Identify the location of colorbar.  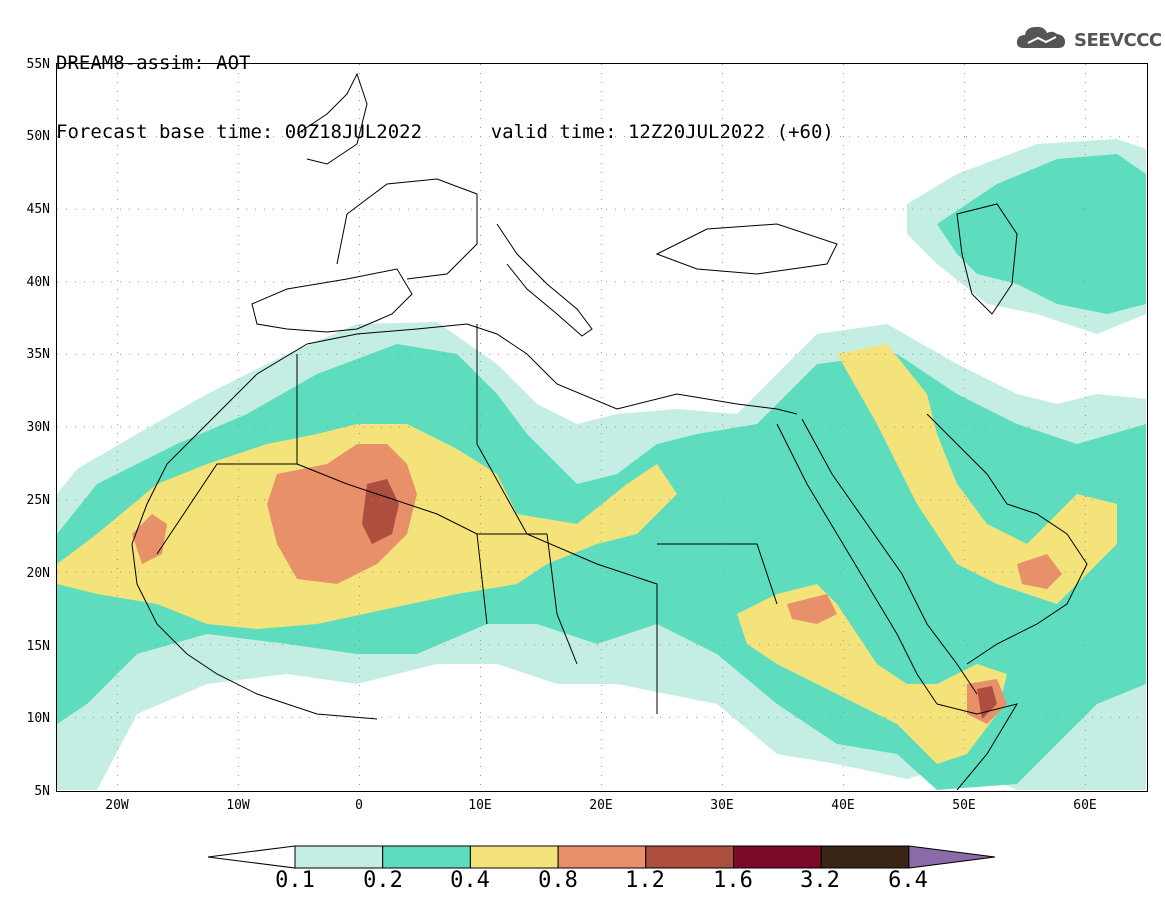
(601, 857).